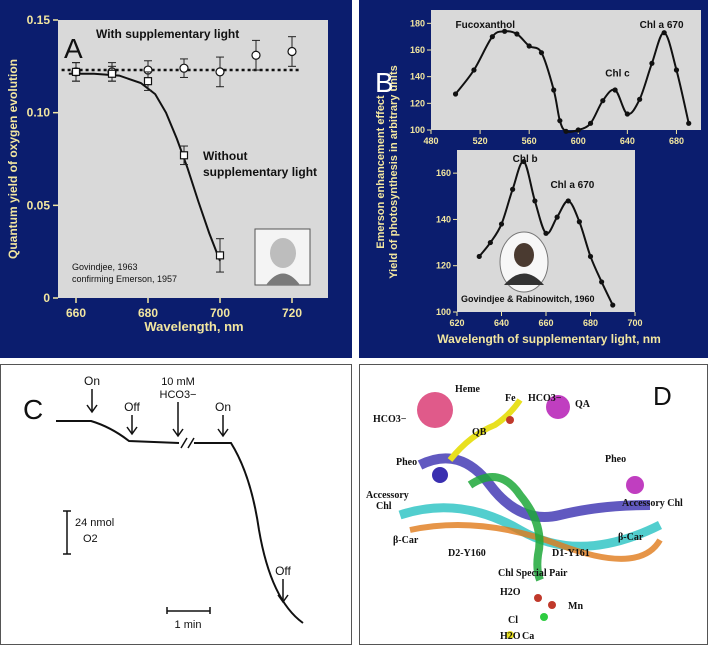  I want to click on panel-d-label-fe: Fe, so click(510, 398).